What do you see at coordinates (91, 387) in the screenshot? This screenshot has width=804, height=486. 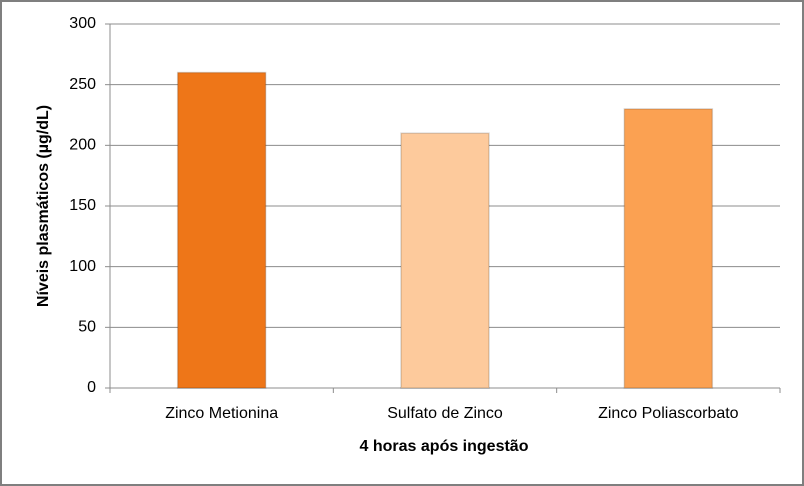 I see `y-tick-label: 0` at bounding box center [91, 387].